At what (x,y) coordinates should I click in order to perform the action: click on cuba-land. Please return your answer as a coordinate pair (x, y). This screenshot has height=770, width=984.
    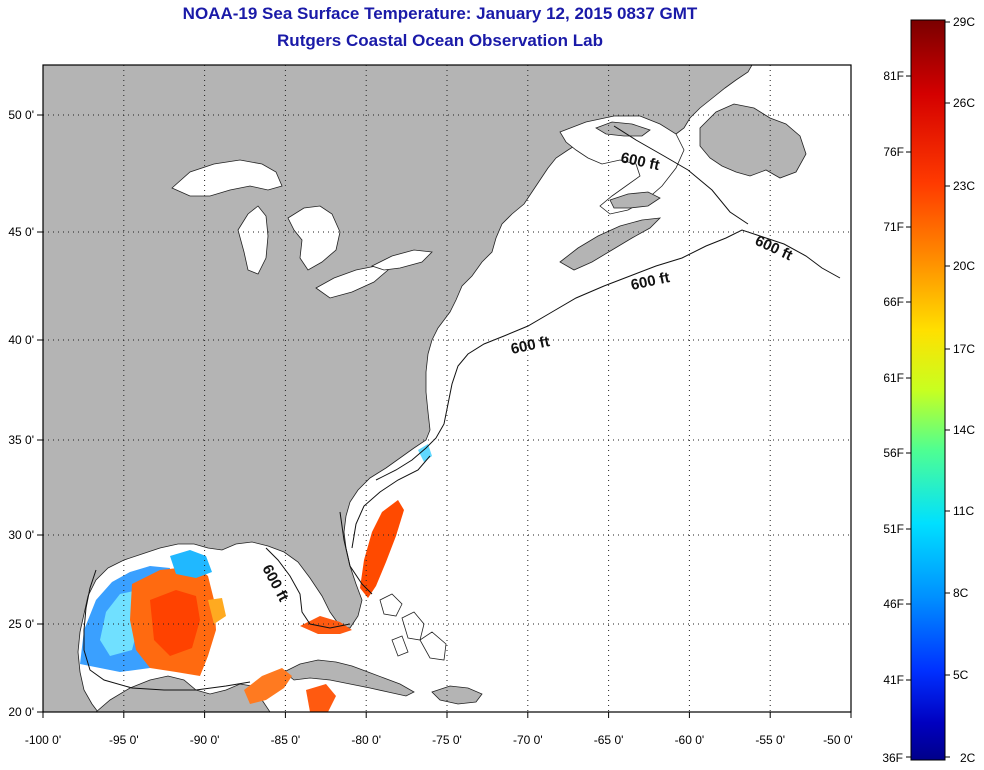
    Looking at the image, I should click on (349, 678).